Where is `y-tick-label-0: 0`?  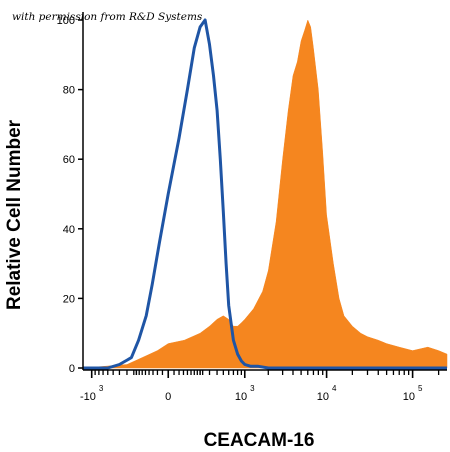 y-tick-label-0: 0 is located at coordinates (72, 369).